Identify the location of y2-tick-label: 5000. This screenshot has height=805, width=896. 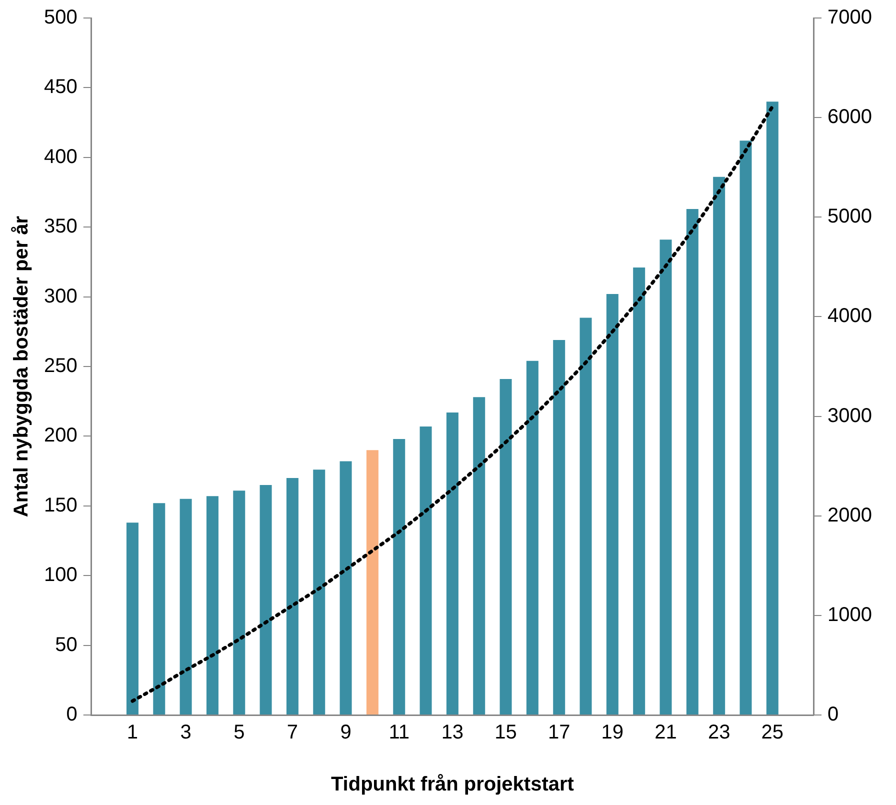
(850, 217).